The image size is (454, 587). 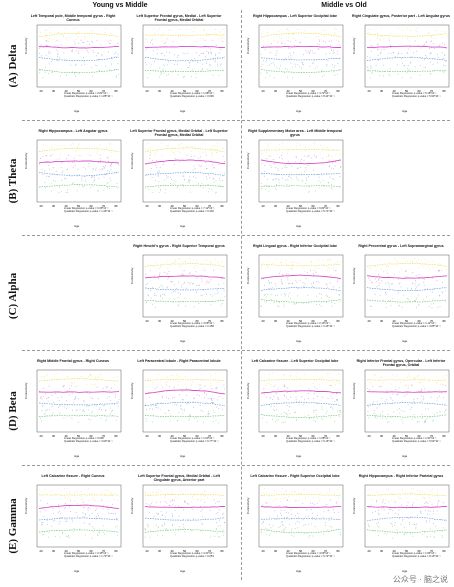 I want to click on x-tick-label: 30, so click(x=382, y=551).